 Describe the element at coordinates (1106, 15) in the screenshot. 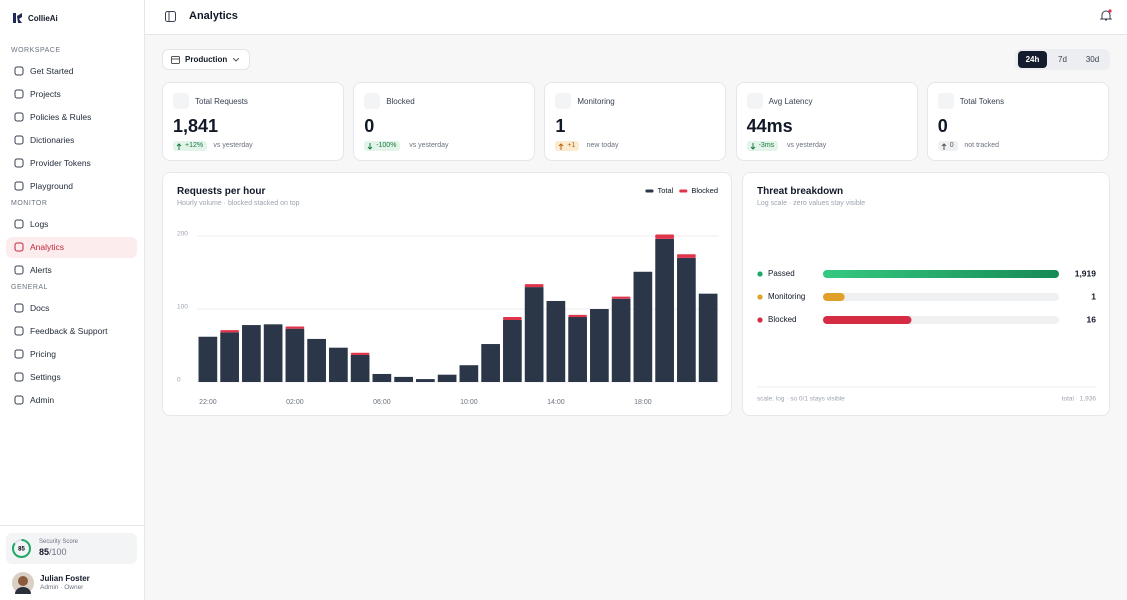

I see `notifications` at that location.